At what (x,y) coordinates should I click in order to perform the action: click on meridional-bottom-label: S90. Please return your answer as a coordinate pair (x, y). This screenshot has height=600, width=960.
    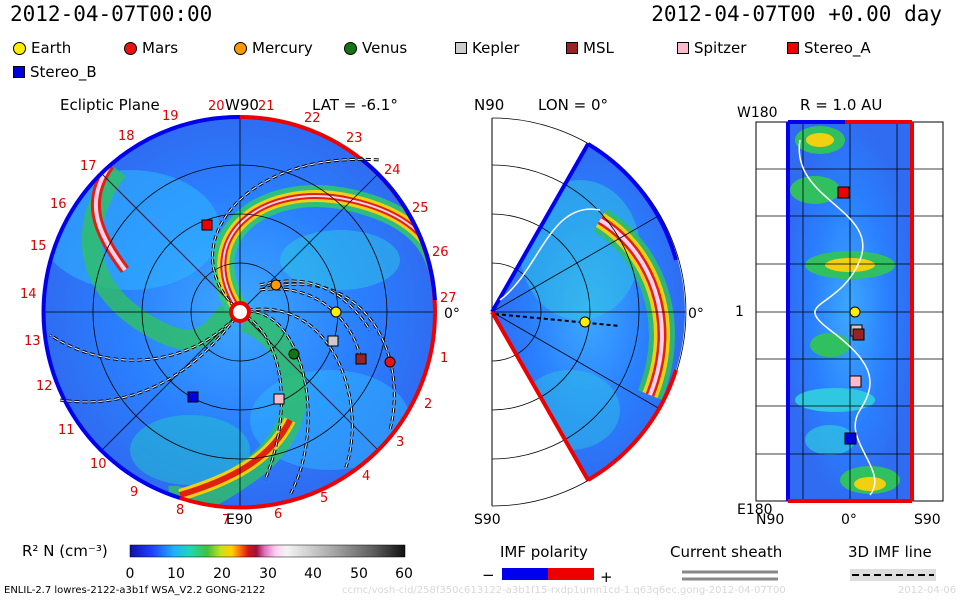
    Looking at the image, I should click on (487, 520).